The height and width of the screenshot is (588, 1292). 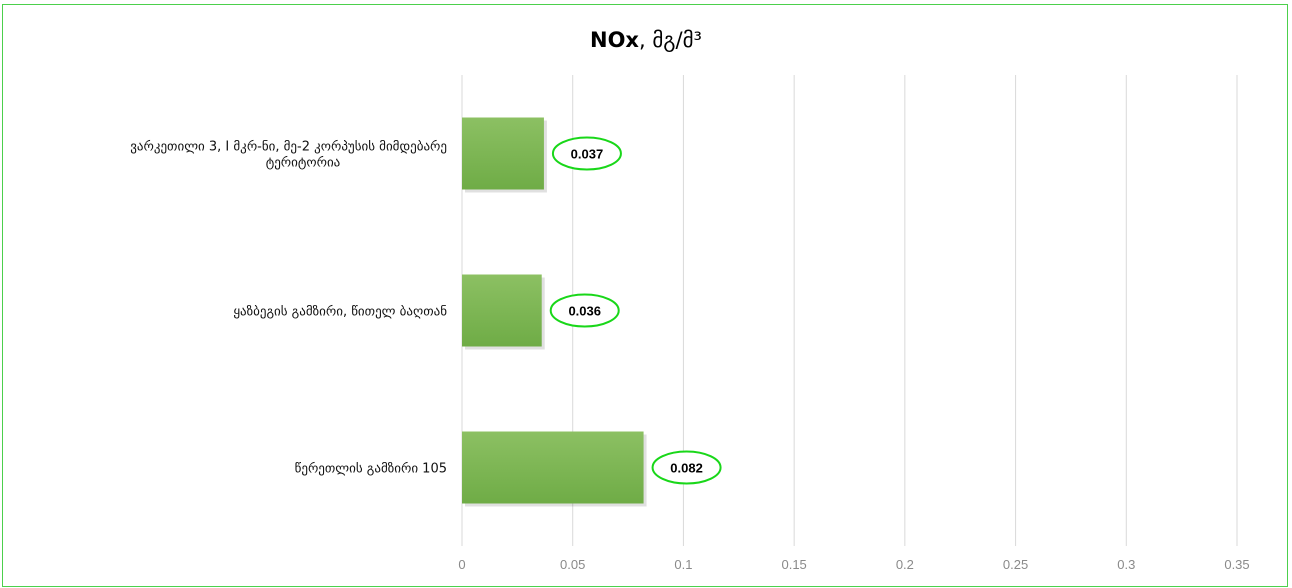 I want to click on x-tick-label: 0.15, so click(x=793, y=564).